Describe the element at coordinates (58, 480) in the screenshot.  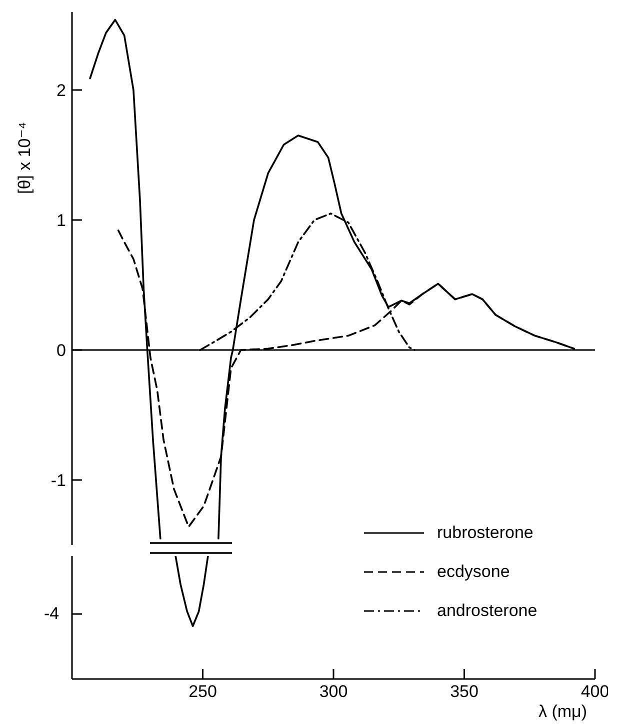
I see `y-tick-label: -1` at that location.